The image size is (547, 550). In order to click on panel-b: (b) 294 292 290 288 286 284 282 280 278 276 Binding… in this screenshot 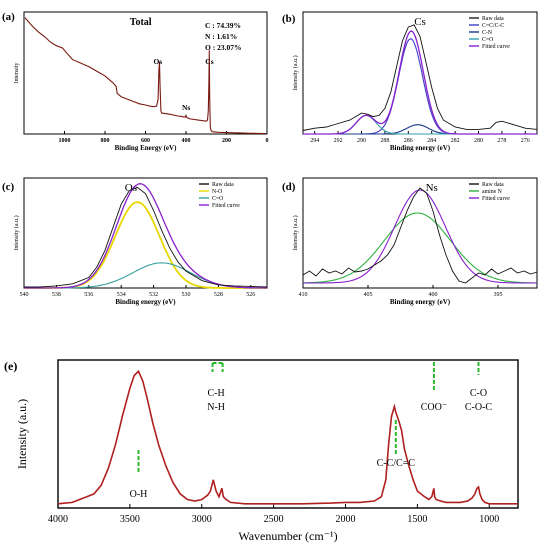, I will do `click(410, 81)`.